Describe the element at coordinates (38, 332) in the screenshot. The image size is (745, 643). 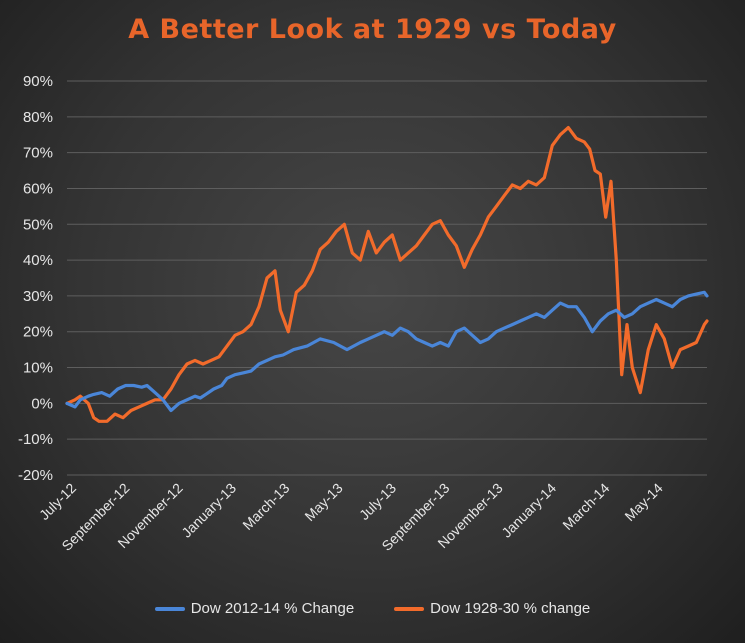
I see `y-tick-label: 20%` at that location.